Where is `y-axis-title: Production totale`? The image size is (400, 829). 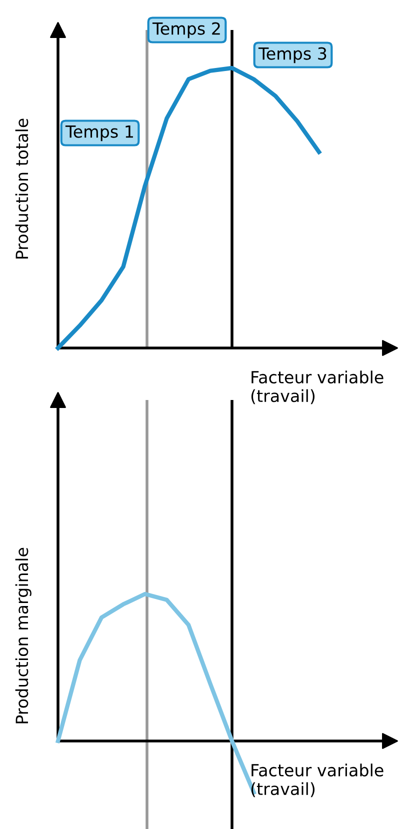
y-axis-title: Production totale is located at coordinates (21, 188).